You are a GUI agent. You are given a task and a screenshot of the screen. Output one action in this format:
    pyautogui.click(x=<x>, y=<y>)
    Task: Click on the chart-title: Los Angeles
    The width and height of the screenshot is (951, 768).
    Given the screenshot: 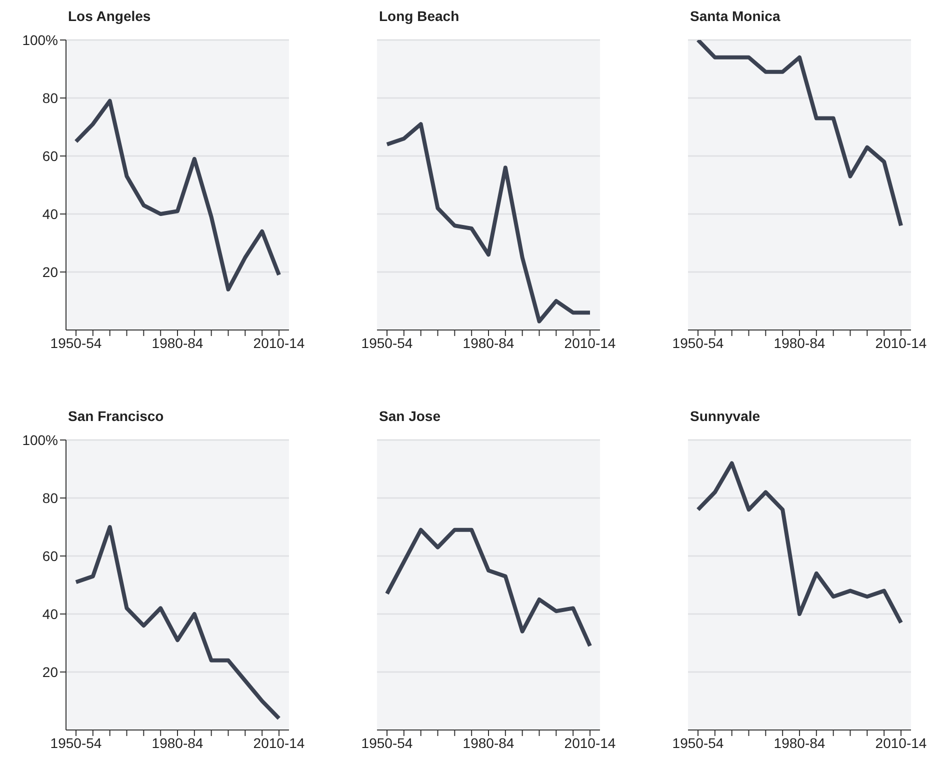 What is the action you would take?
    pyautogui.click(x=109, y=17)
    